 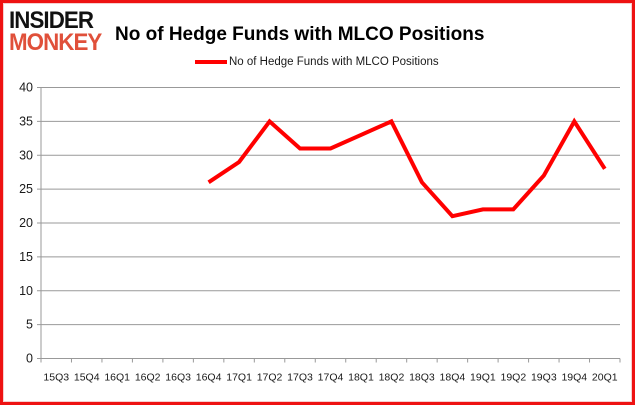 I want to click on svg-text: 16Q2, so click(x=148, y=378).